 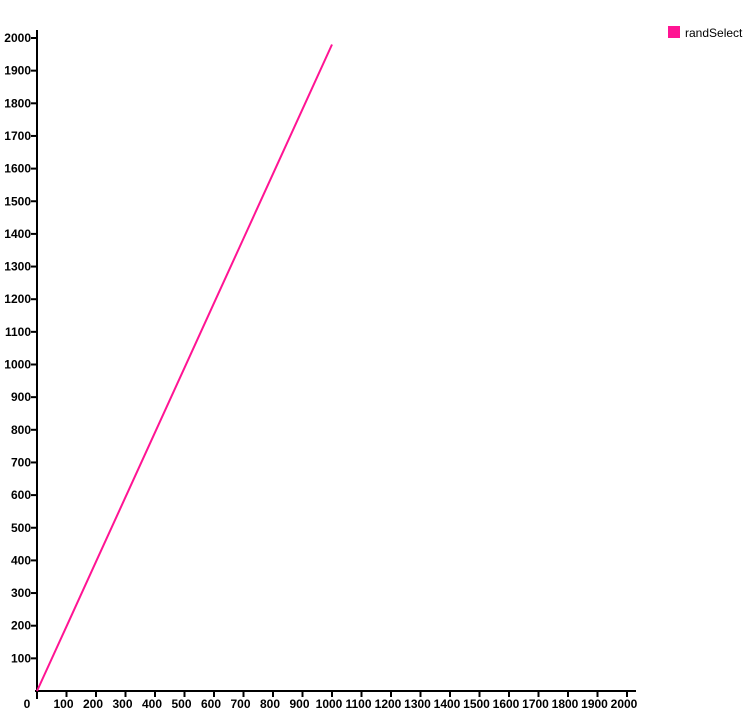 What do you see at coordinates (17, 234) in the screenshot?
I see `y-tick-label: 1400` at bounding box center [17, 234].